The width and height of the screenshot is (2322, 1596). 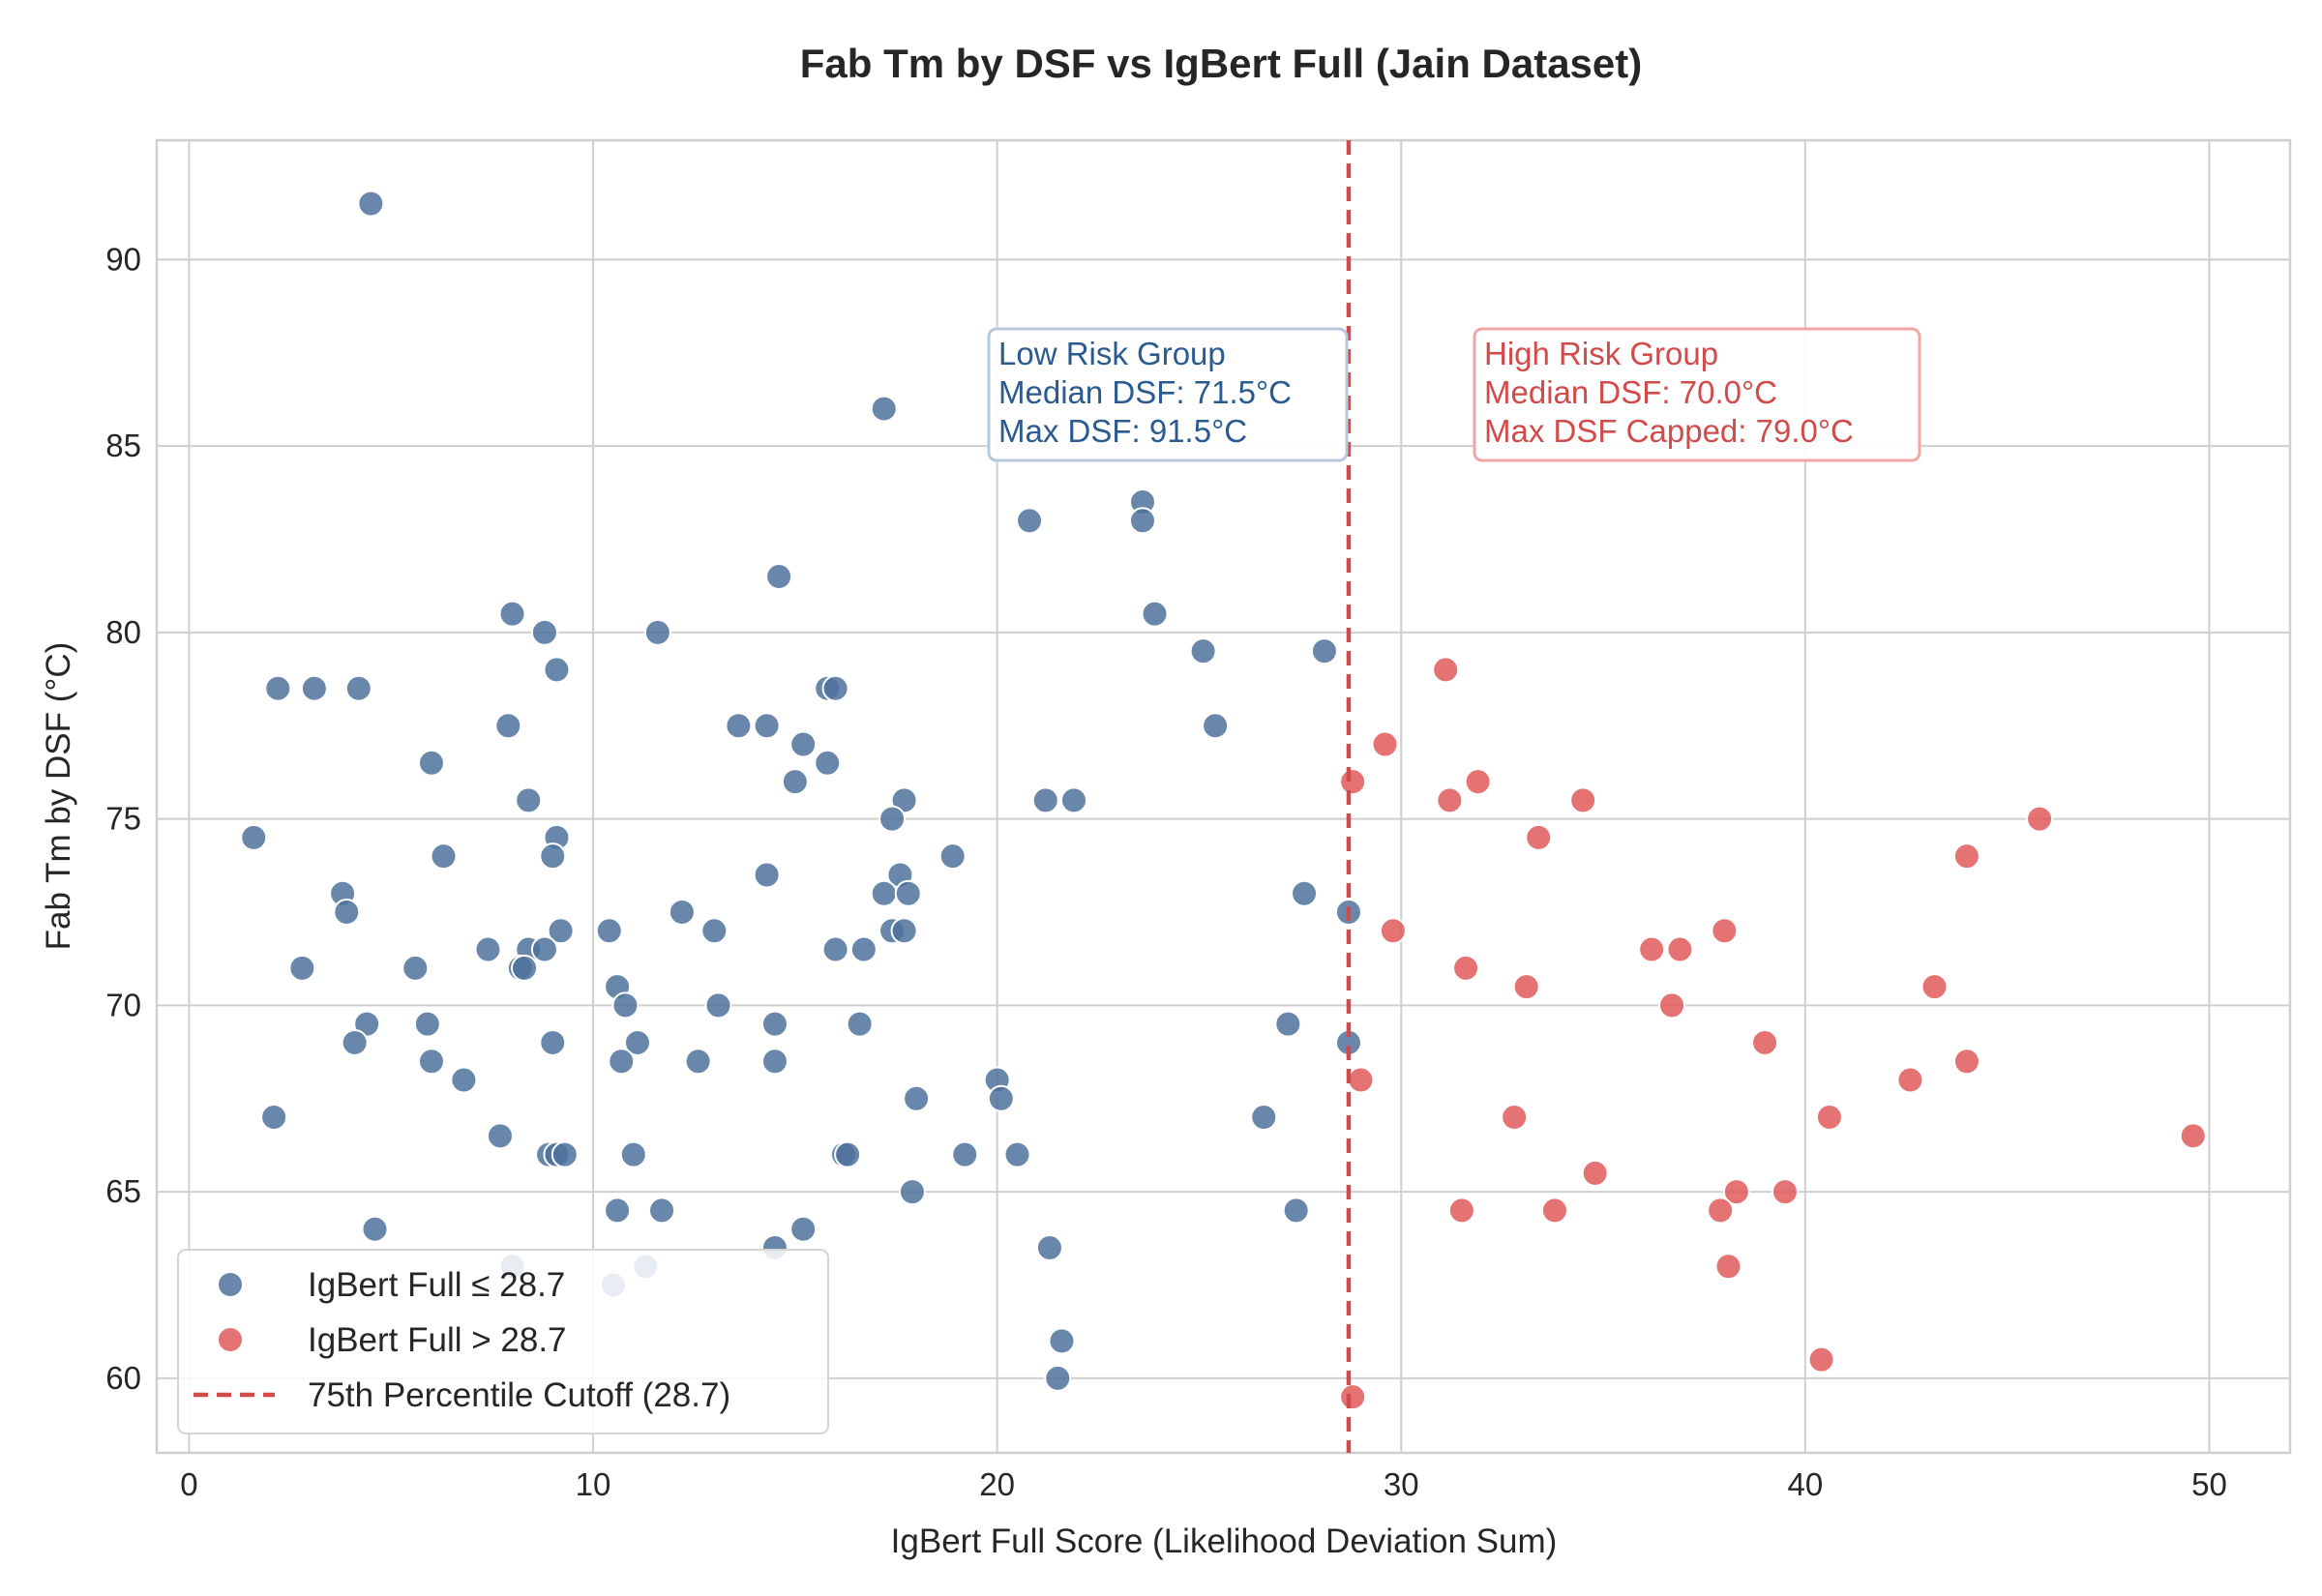 I want to click on y-tick-label-4: 80, so click(x=123, y=632).